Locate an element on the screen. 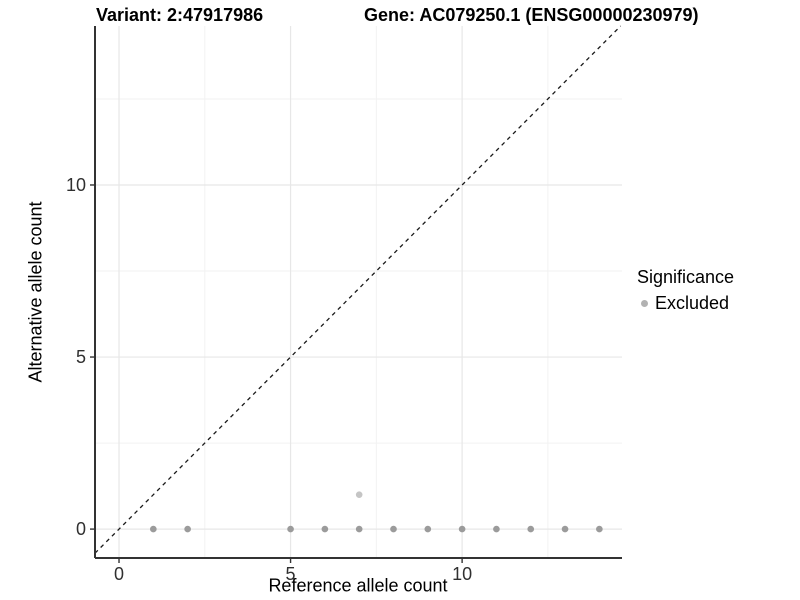 This screenshot has width=800, height=600. x-tick-label: 10 is located at coordinates (462, 574).